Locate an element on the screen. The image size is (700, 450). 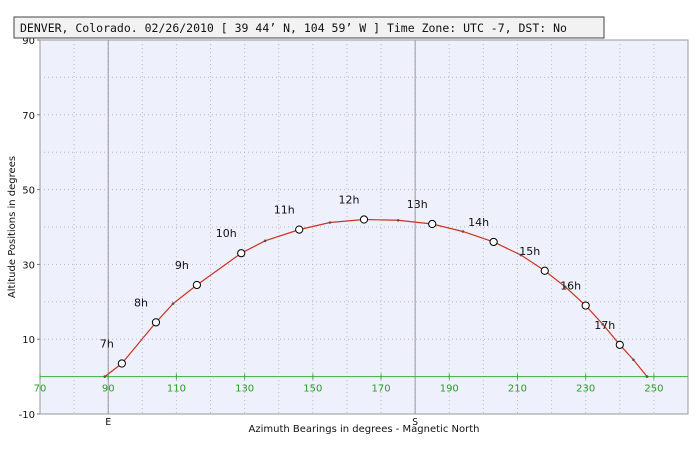
hour-label: 17h is located at coordinates (604, 325).